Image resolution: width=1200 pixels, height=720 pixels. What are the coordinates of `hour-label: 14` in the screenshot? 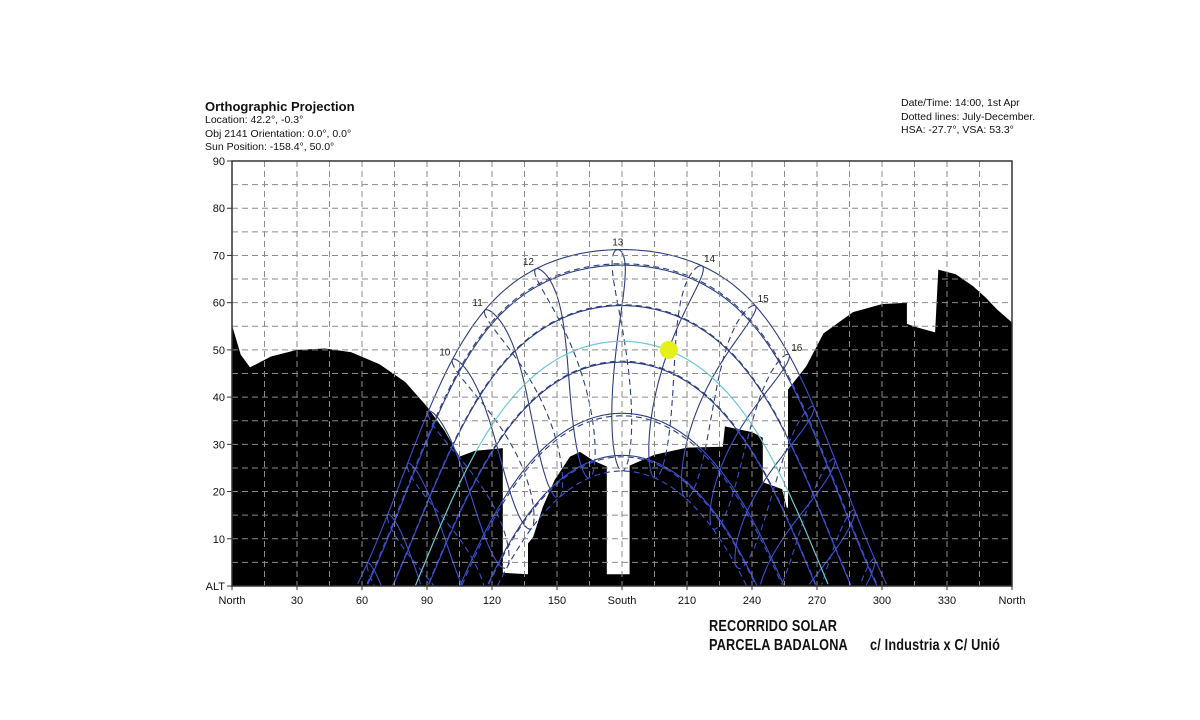 It's located at (710, 259).